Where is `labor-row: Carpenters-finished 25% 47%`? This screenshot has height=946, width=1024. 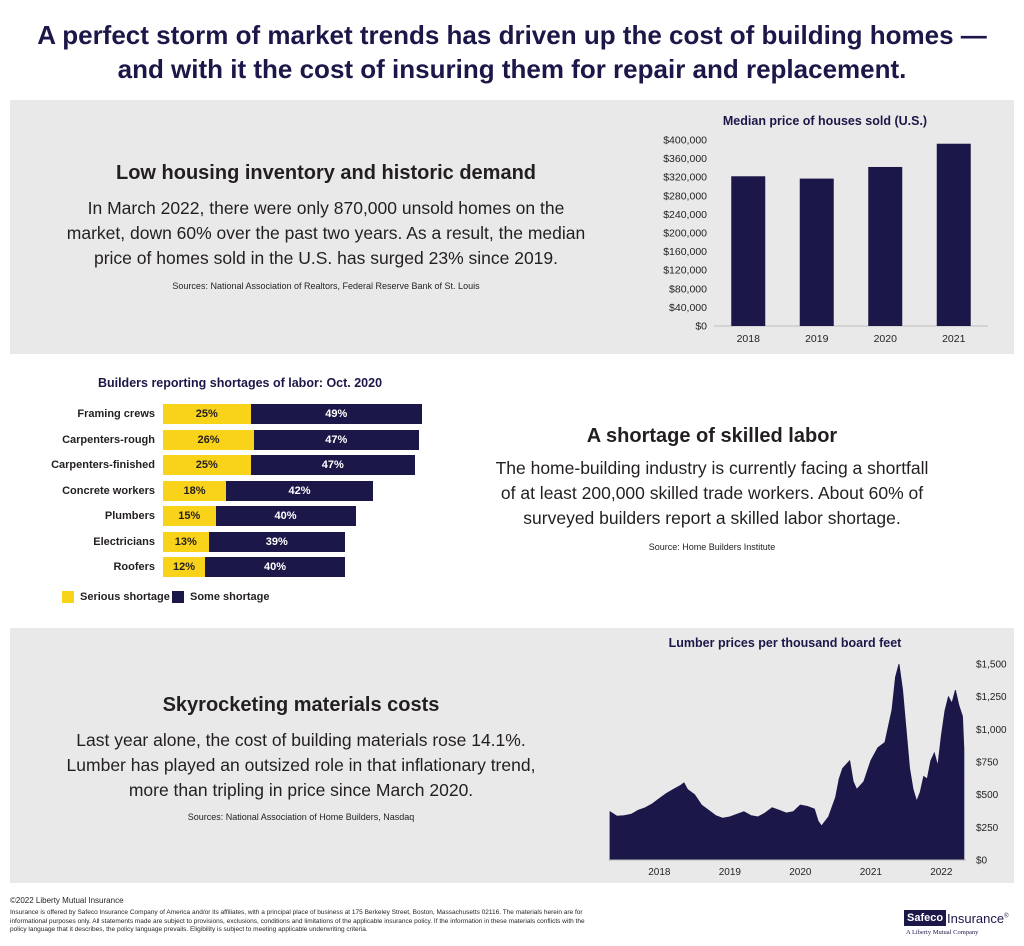 labor-row: Carpenters-finished 25% 47% is located at coordinates (220, 465).